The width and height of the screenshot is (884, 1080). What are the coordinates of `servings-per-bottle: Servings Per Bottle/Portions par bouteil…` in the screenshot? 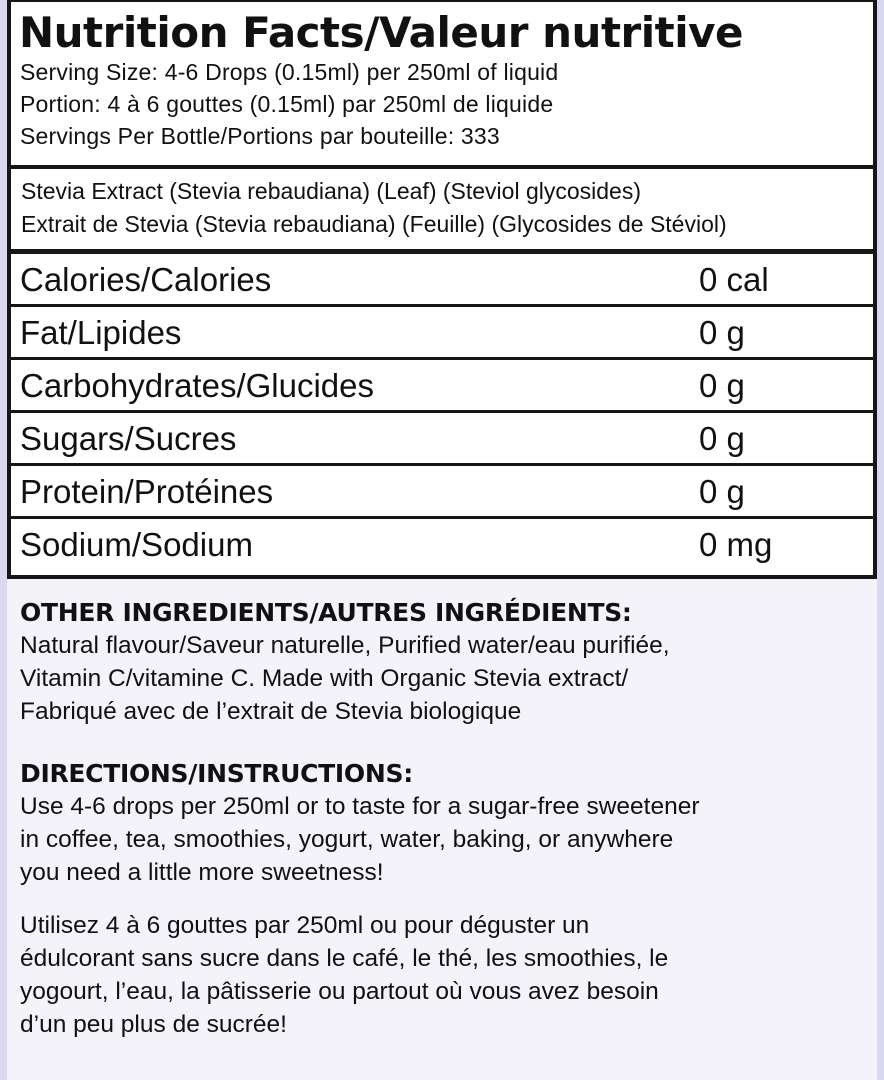 It's located at (260, 136).